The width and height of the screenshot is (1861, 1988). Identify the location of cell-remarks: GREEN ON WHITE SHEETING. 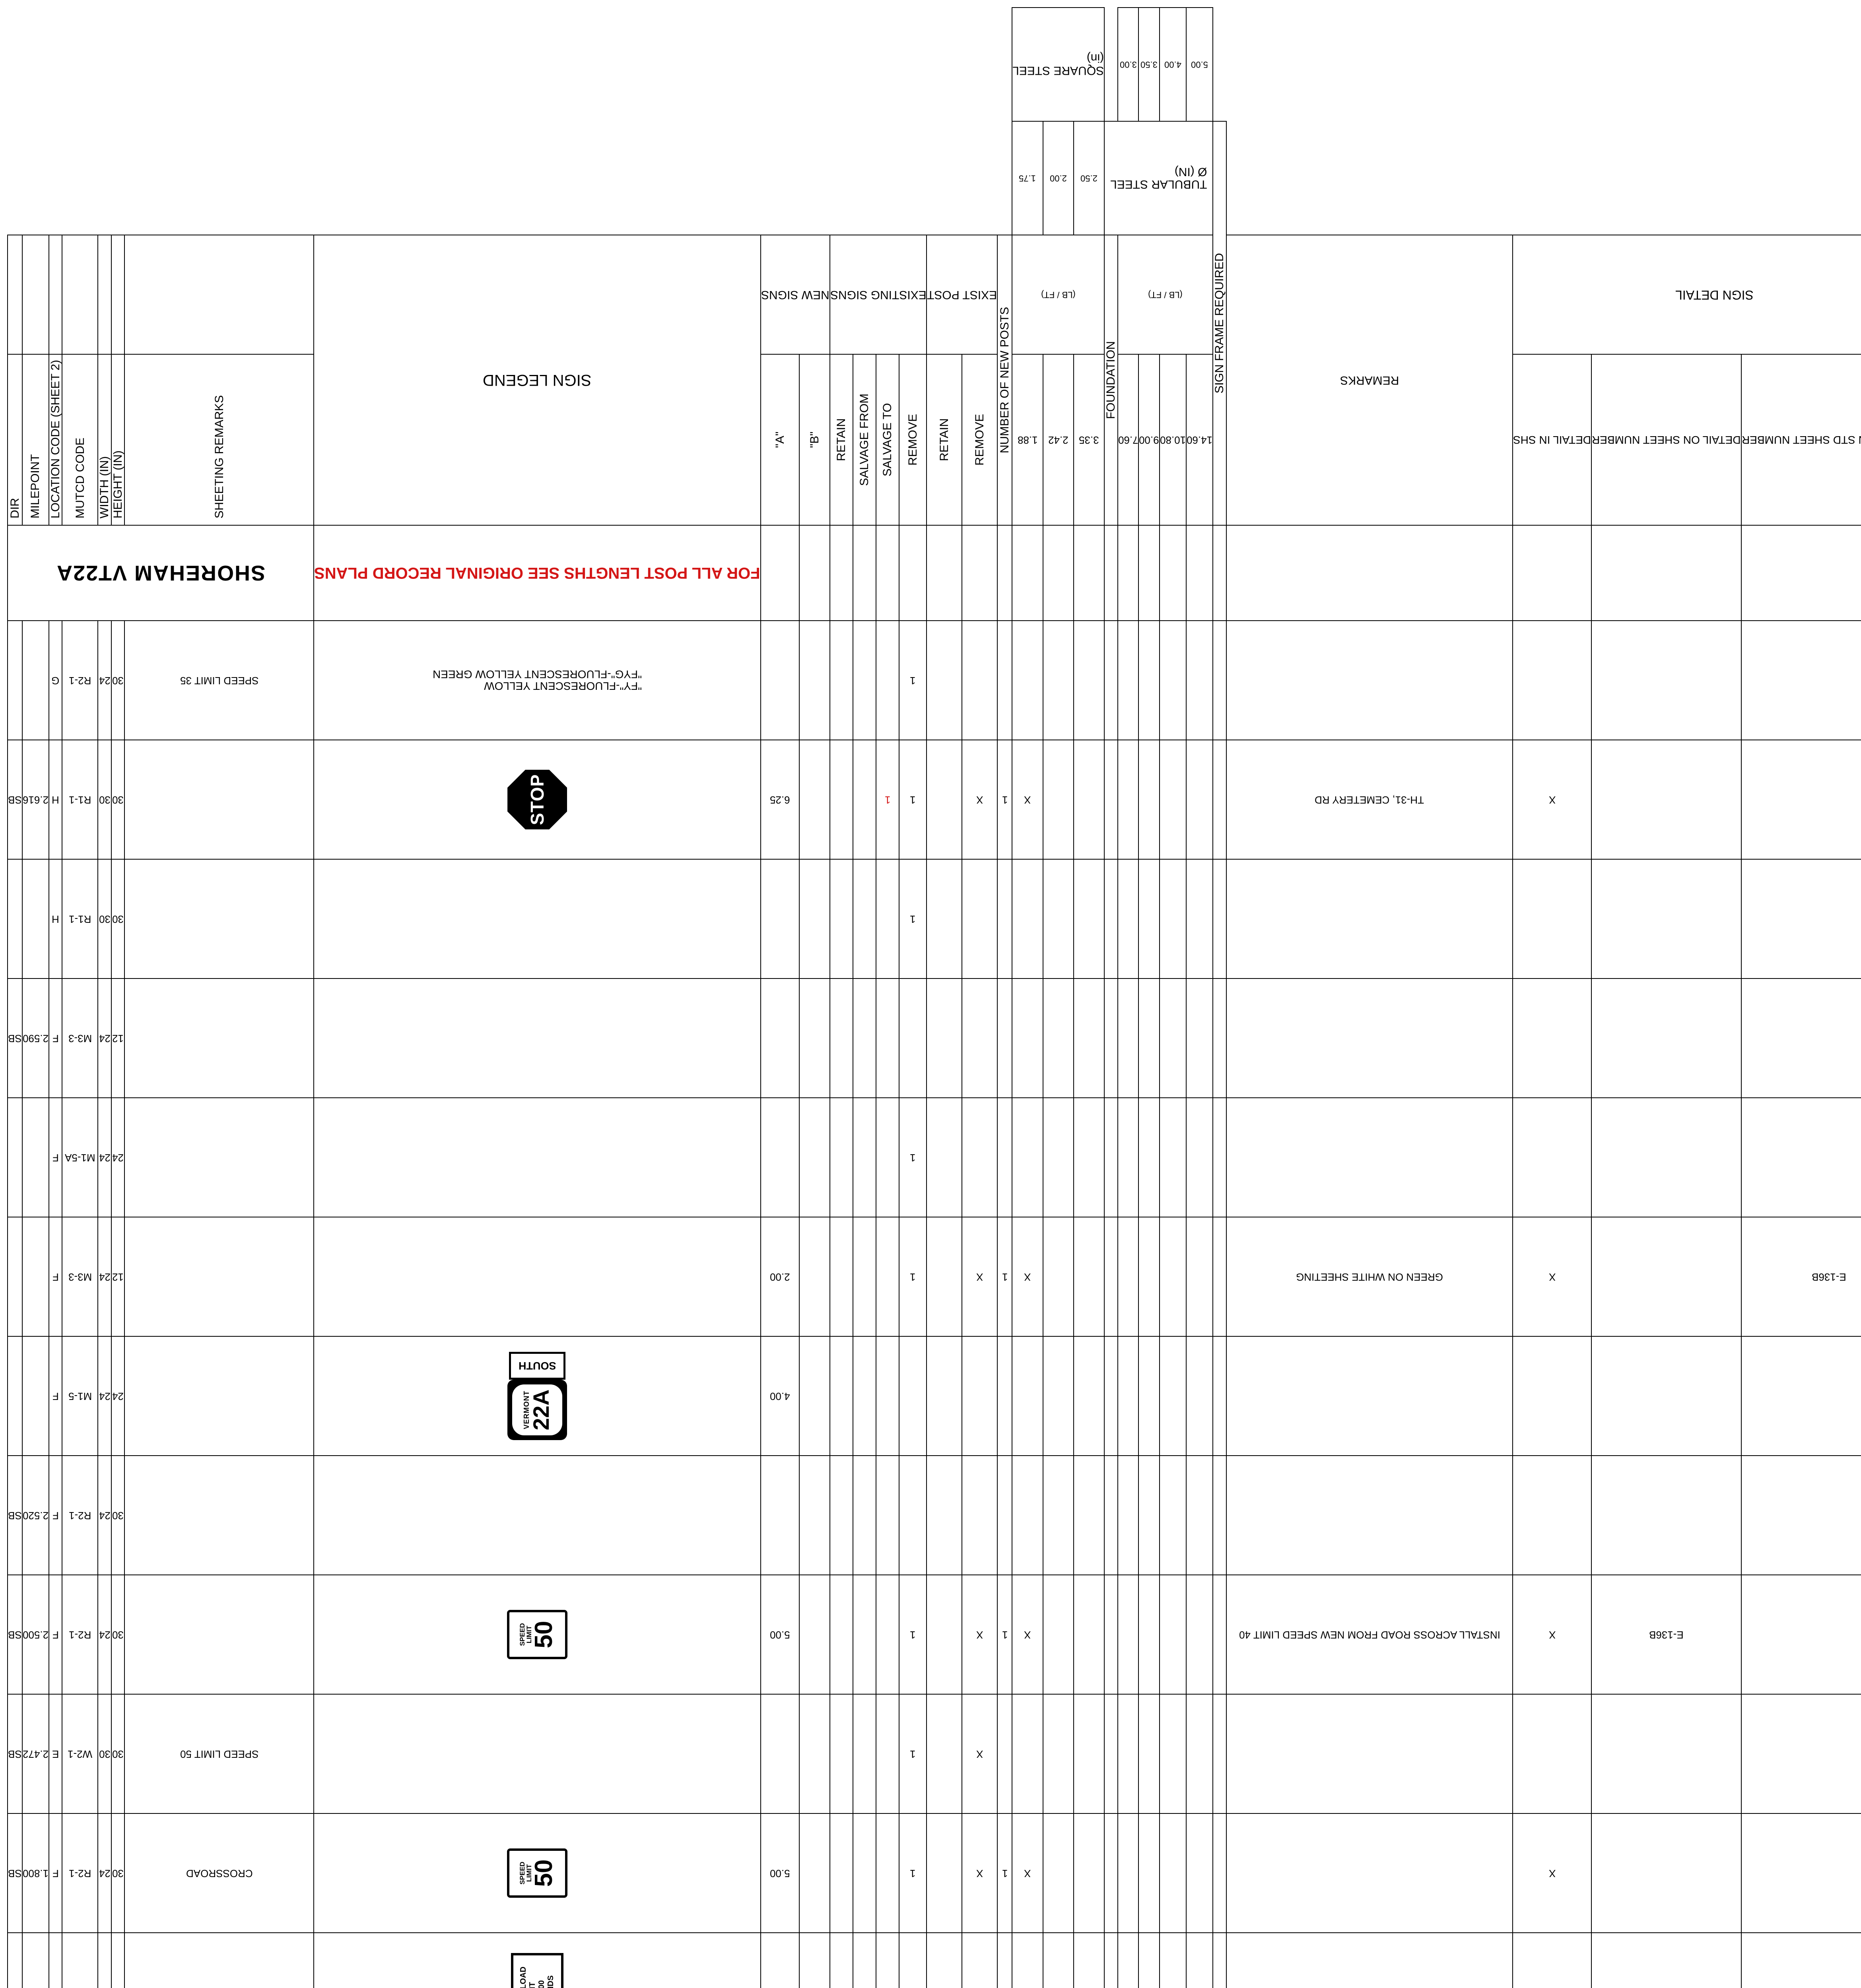
(1369, 1276).